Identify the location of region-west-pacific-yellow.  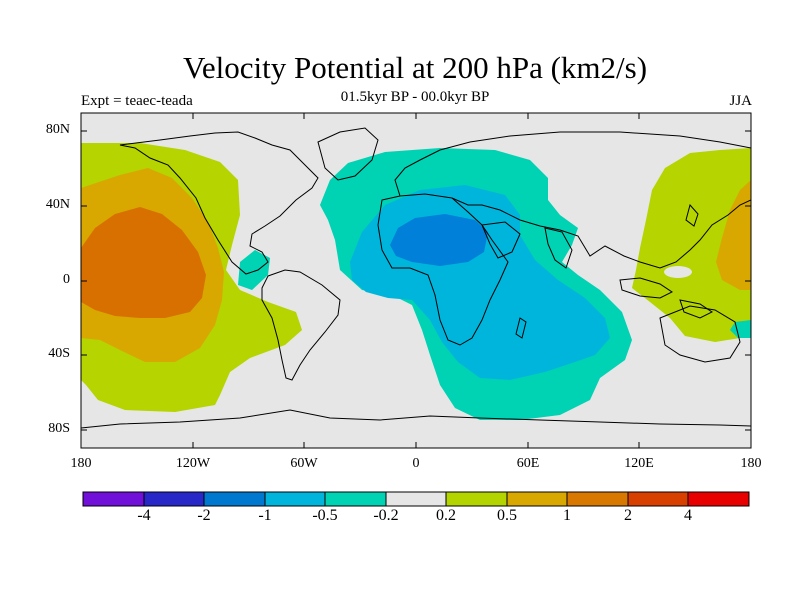
(691, 245).